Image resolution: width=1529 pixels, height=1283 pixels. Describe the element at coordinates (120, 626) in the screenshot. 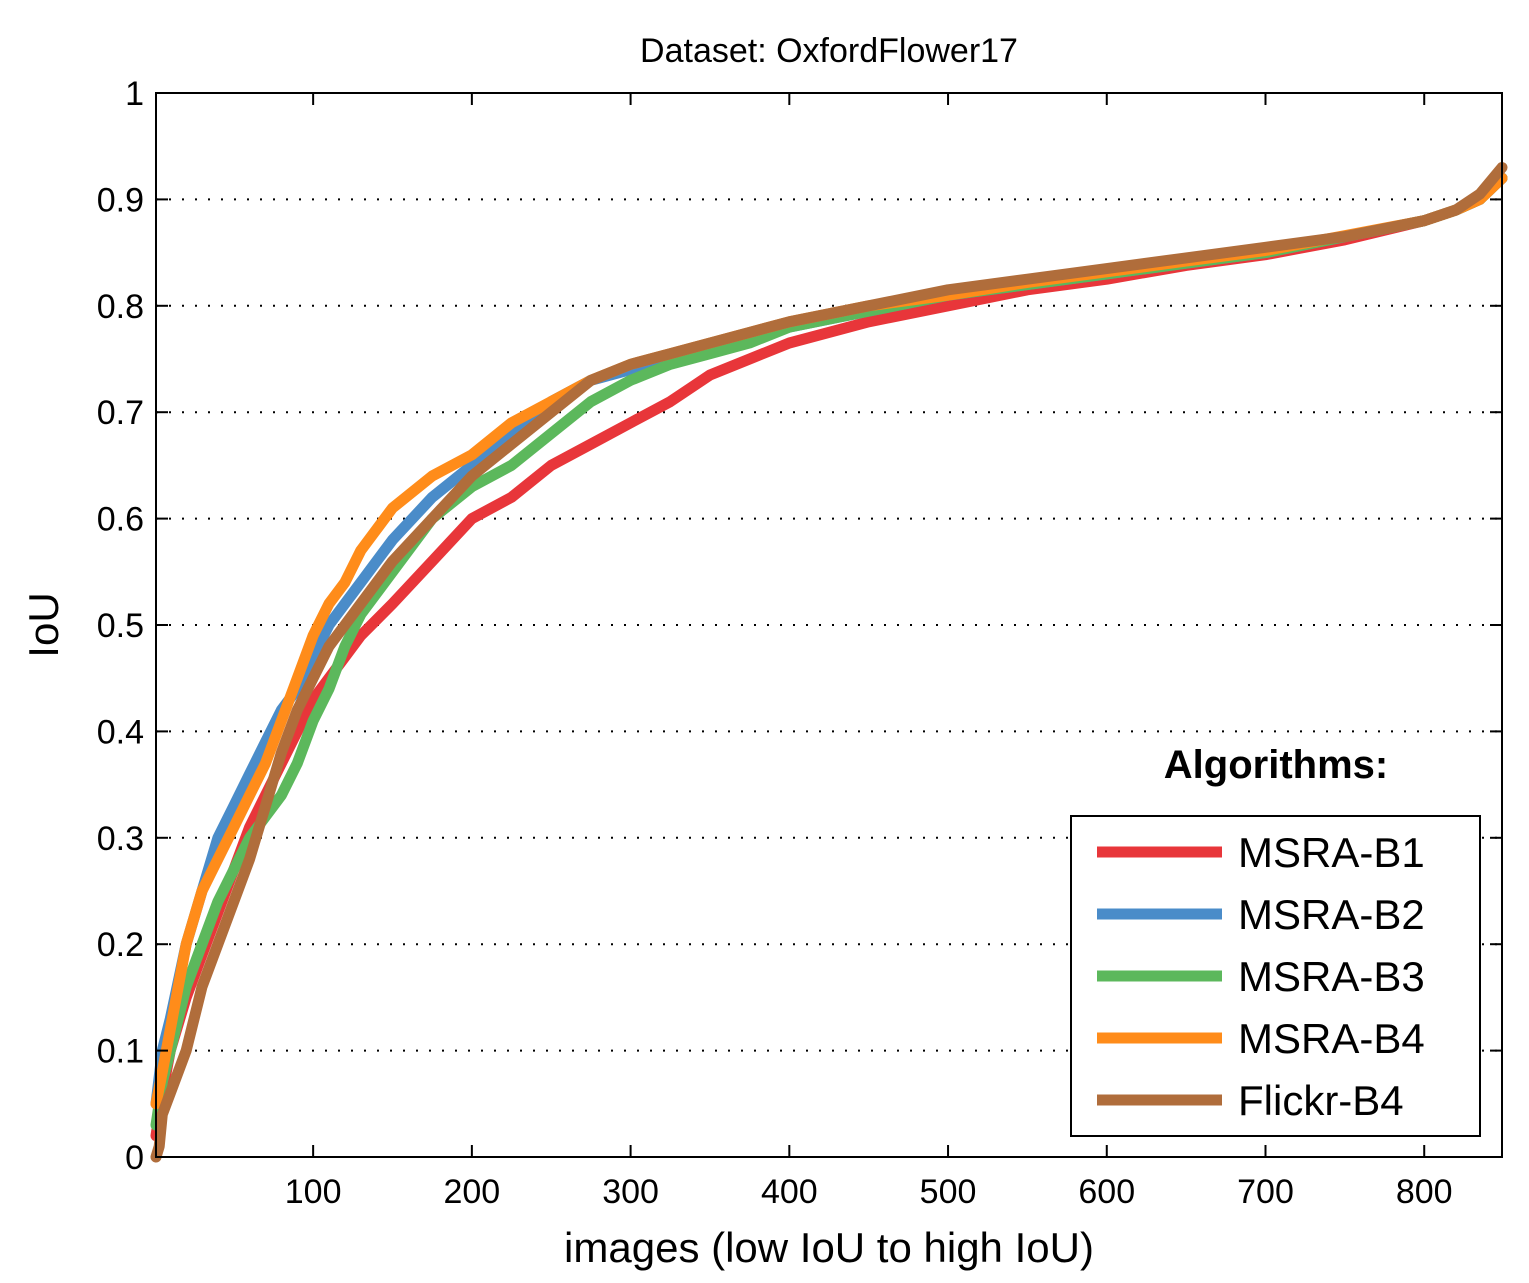

I see `y-tick-label: 0.5` at that location.